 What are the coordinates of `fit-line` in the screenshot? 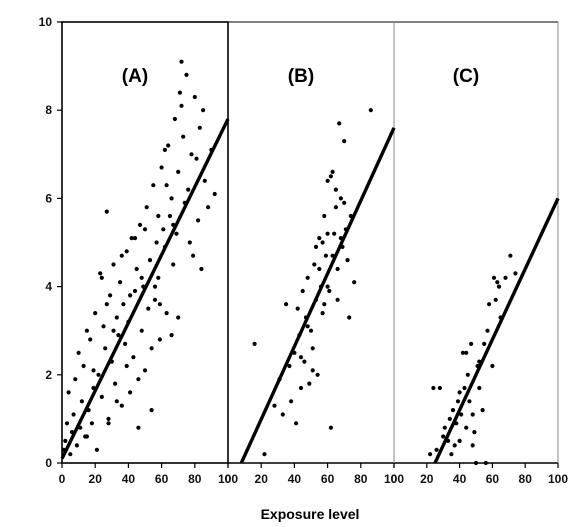 It's located at (496, 330).